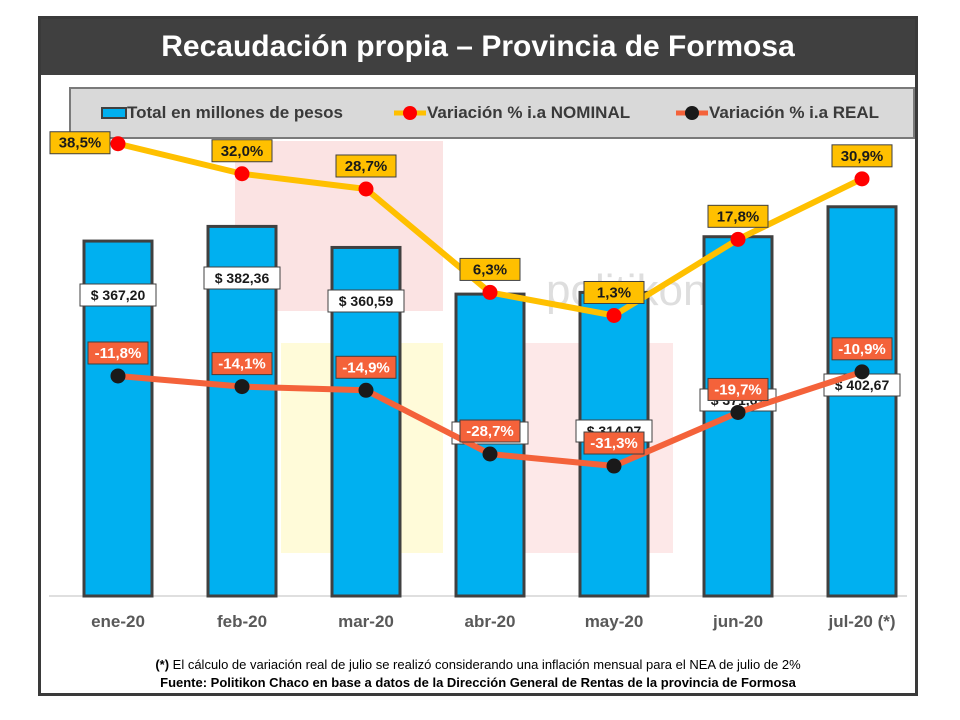 This screenshot has width=960, height=720. Describe the element at coordinates (114, 113) in the screenshot. I see `legend-bar-swatch-icon` at that location.